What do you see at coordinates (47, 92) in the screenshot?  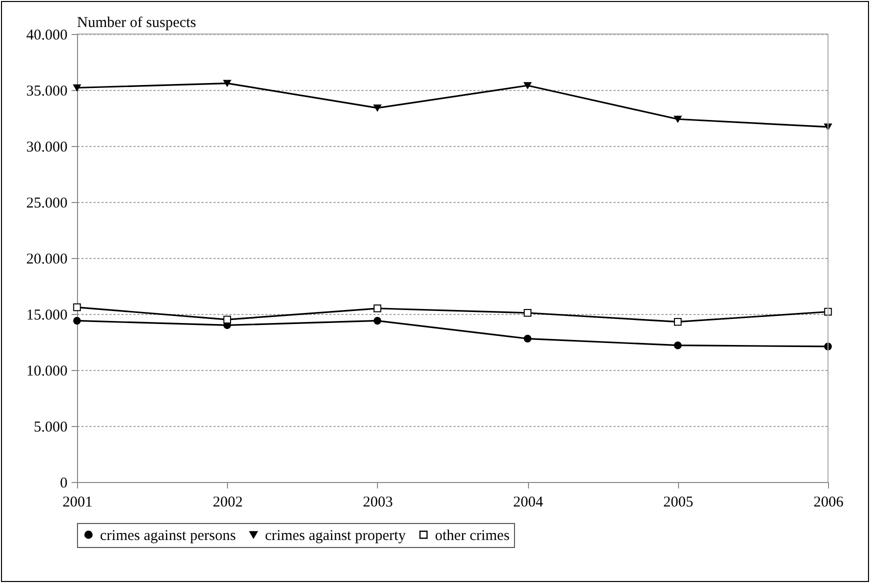 I see `y-tick-label: 35.000` at bounding box center [47, 92].